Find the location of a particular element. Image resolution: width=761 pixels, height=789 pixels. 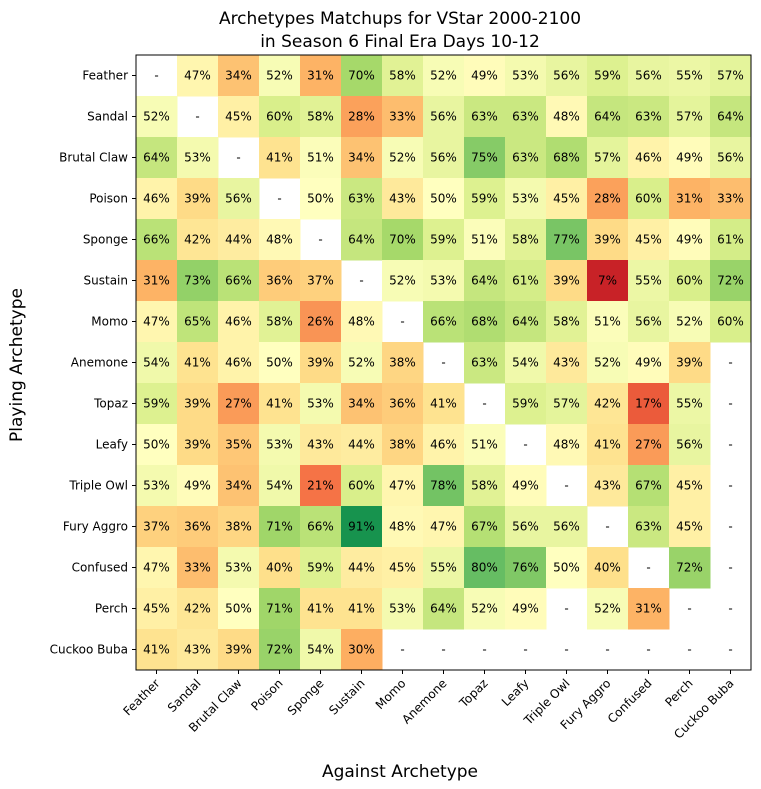

heatmap-cell-fury-aggro-vs-perch is located at coordinates (690, 527).